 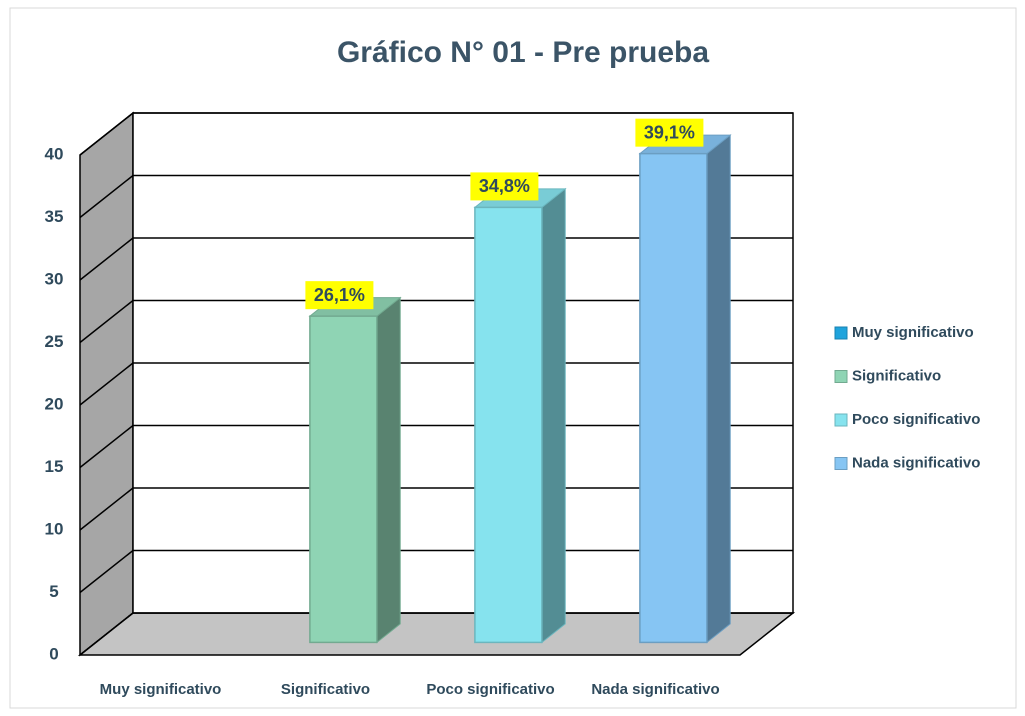 What do you see at coordinates (161, 689) in the screenshot?
I see `x-tick-label: Muy significativo` at bounding box center [161, 689].